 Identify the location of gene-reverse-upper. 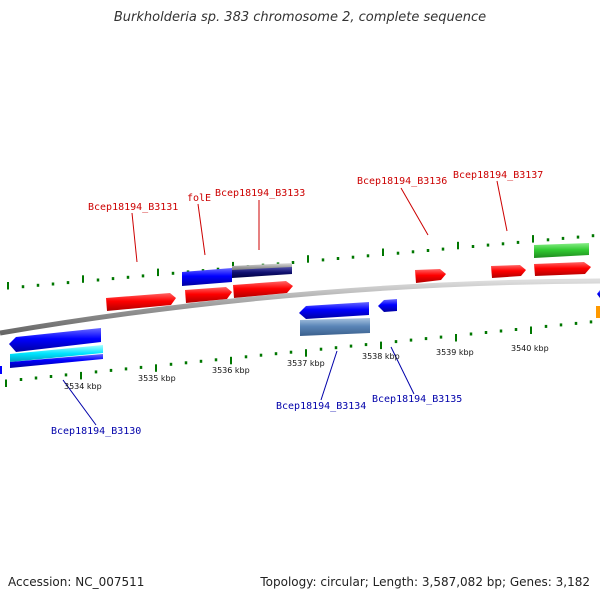
(207, 277).